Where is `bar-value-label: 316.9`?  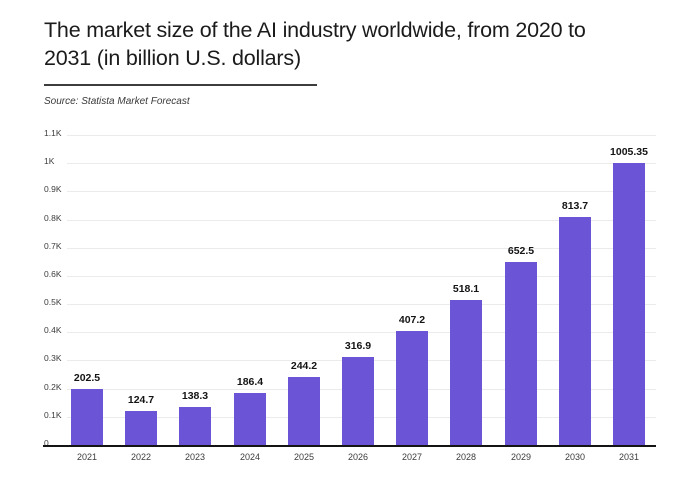
bar-value-label: 316.9 is located at coordinates (358, 346).